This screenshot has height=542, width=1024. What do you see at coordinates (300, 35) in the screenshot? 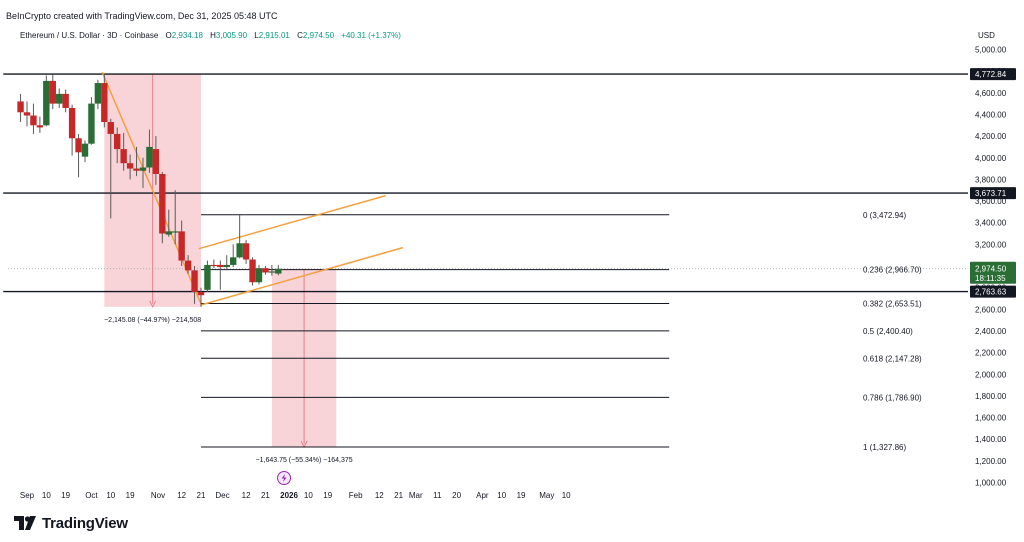
I see `ohlc-close-key: C` at bounding box center [300, 35].